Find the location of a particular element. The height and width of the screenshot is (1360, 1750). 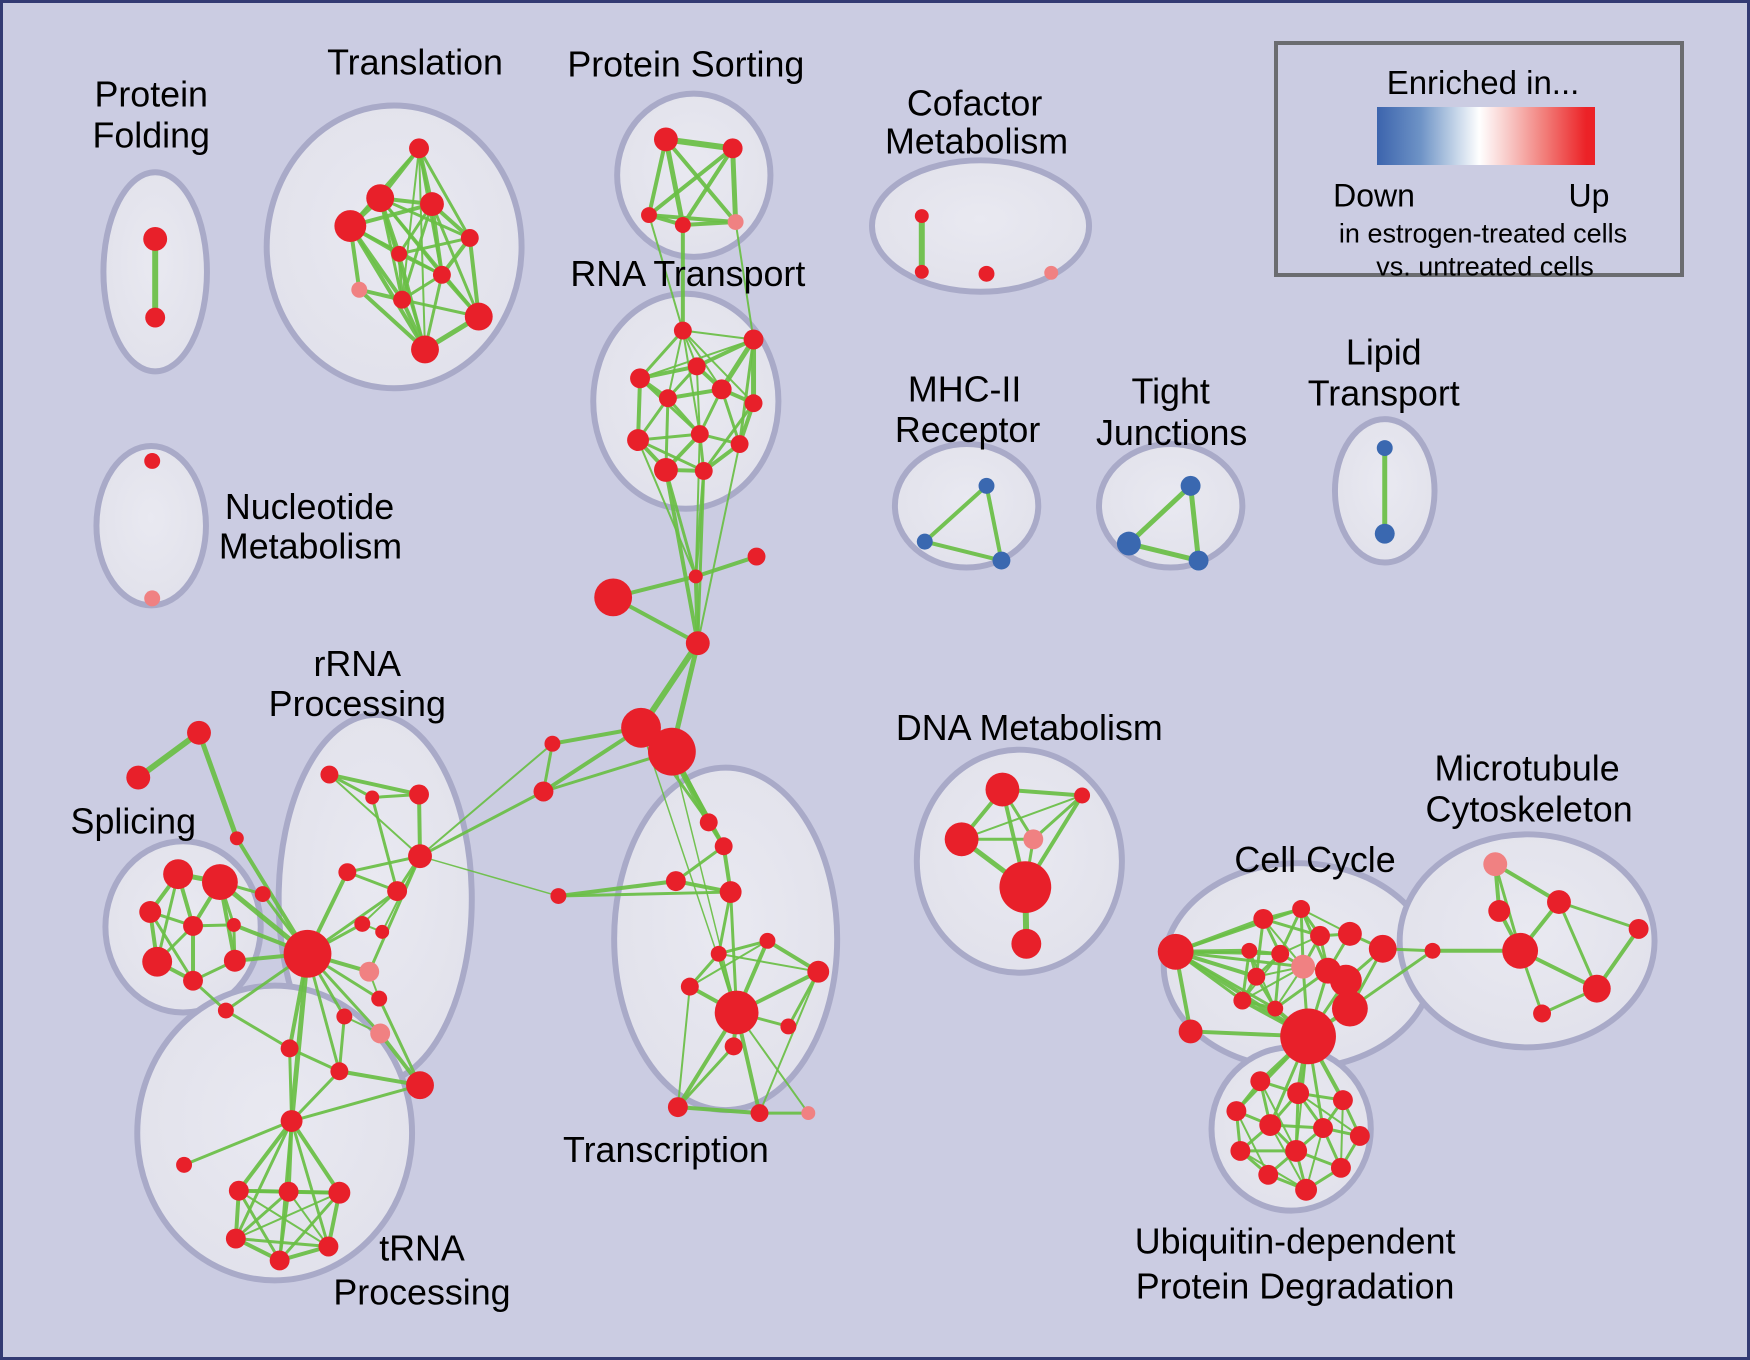

edge-tc11-tc12 is located at coordinates (718, 1110).